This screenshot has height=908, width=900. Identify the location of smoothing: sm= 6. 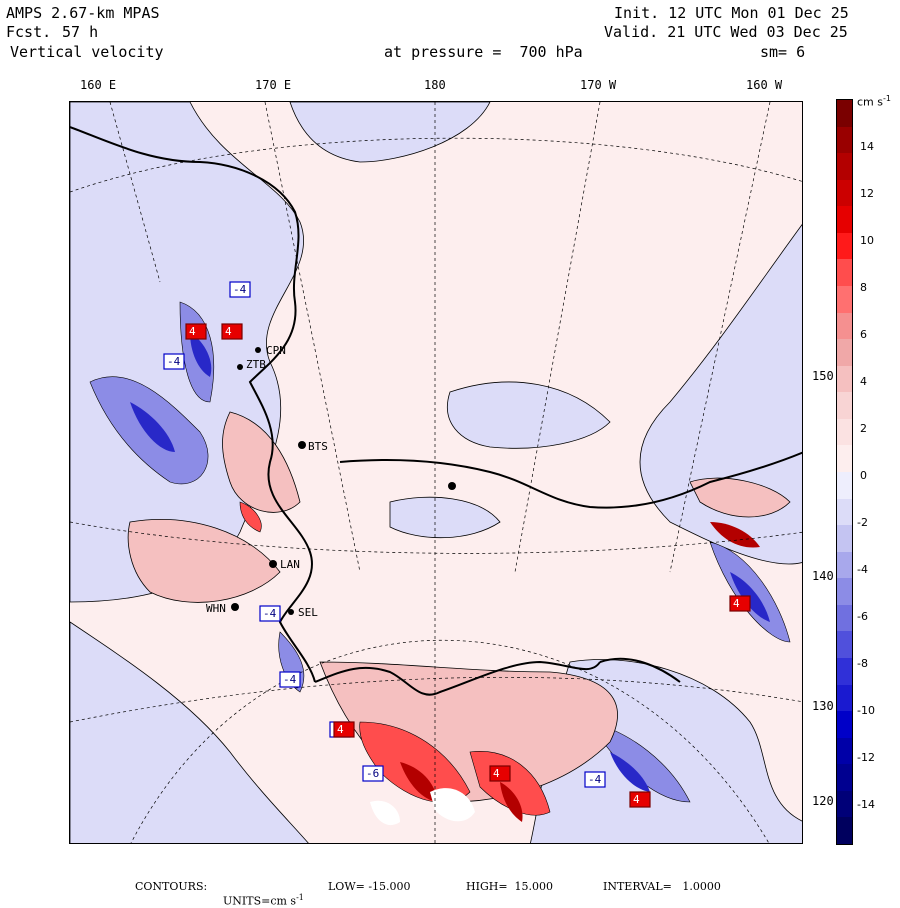
(783, 52).